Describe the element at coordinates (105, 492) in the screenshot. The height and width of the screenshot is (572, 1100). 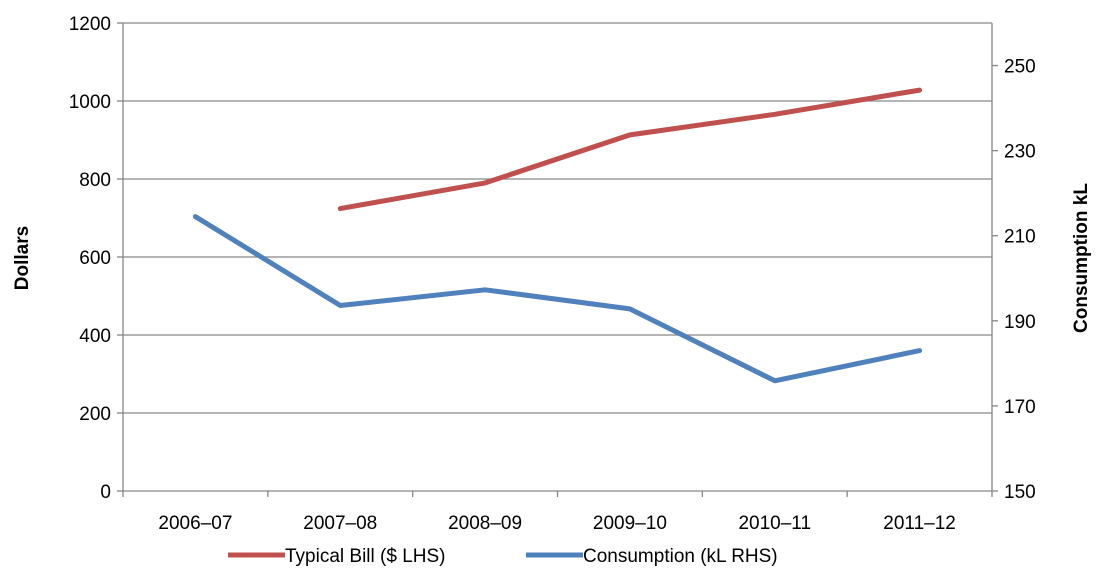
I see `y-tick-label: 0` at that location.